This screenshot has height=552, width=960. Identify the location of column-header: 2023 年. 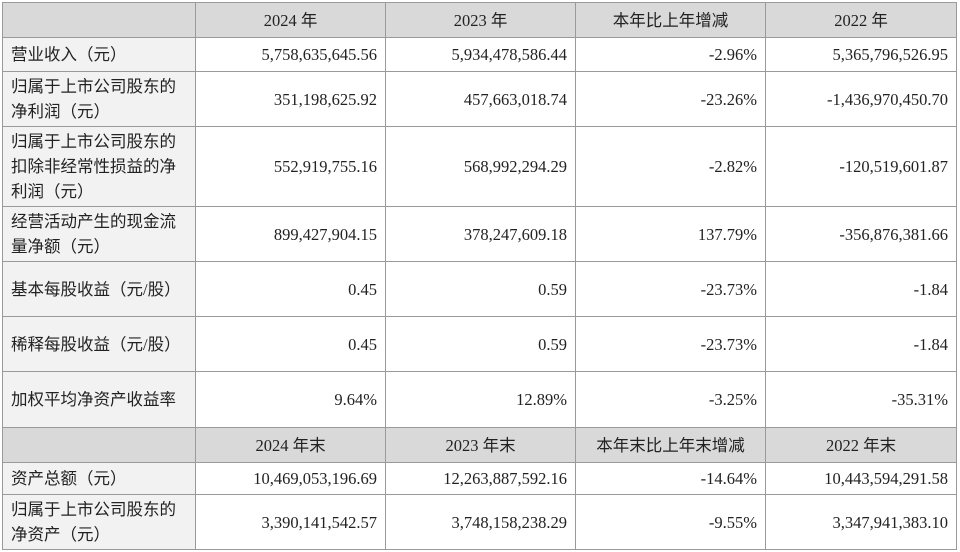
(480, 20).